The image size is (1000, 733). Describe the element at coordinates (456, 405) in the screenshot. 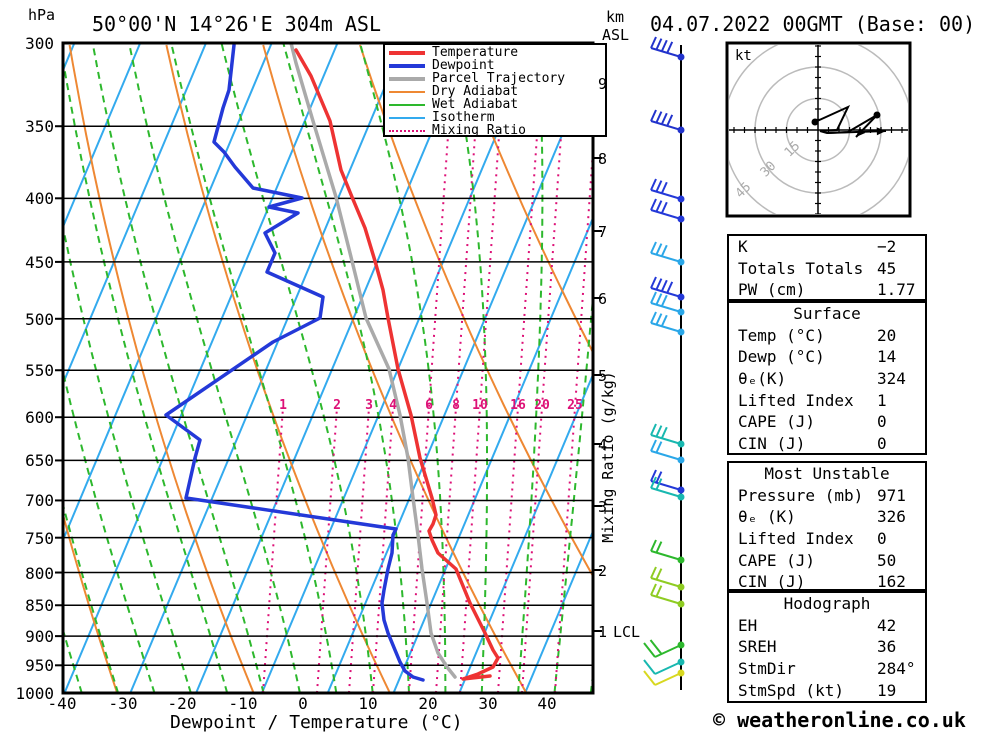

I see `mixing-ratio-label: 8` at that location.